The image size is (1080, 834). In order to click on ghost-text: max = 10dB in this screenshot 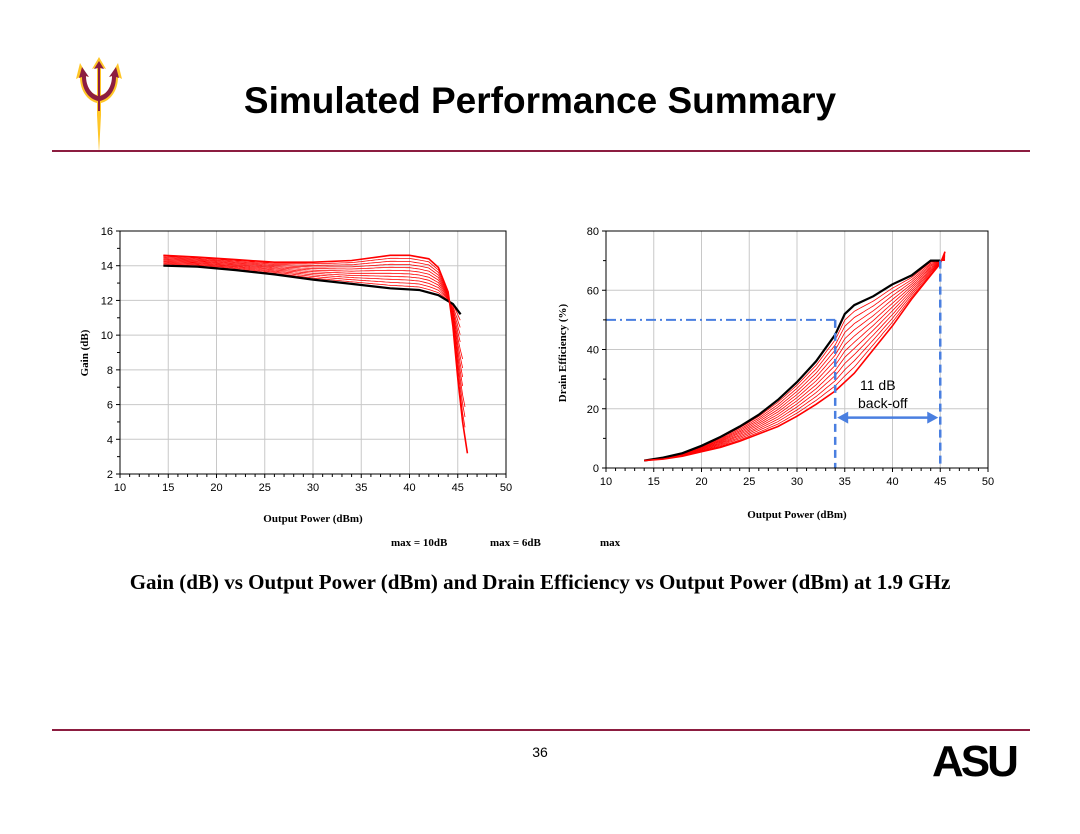, I will do `click(419, 543)`.